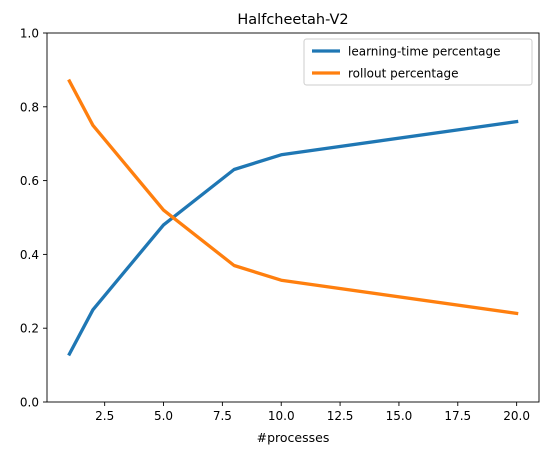 The image size is (551, 459). Describe the element at coordinates (29, 403) in the screenshot. I see `y-tick-label: 0.0` at that location.